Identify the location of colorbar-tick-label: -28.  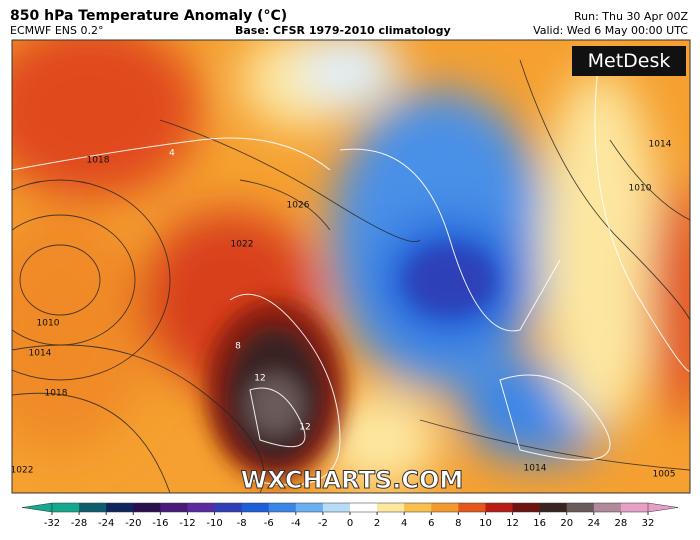
(79, 523).